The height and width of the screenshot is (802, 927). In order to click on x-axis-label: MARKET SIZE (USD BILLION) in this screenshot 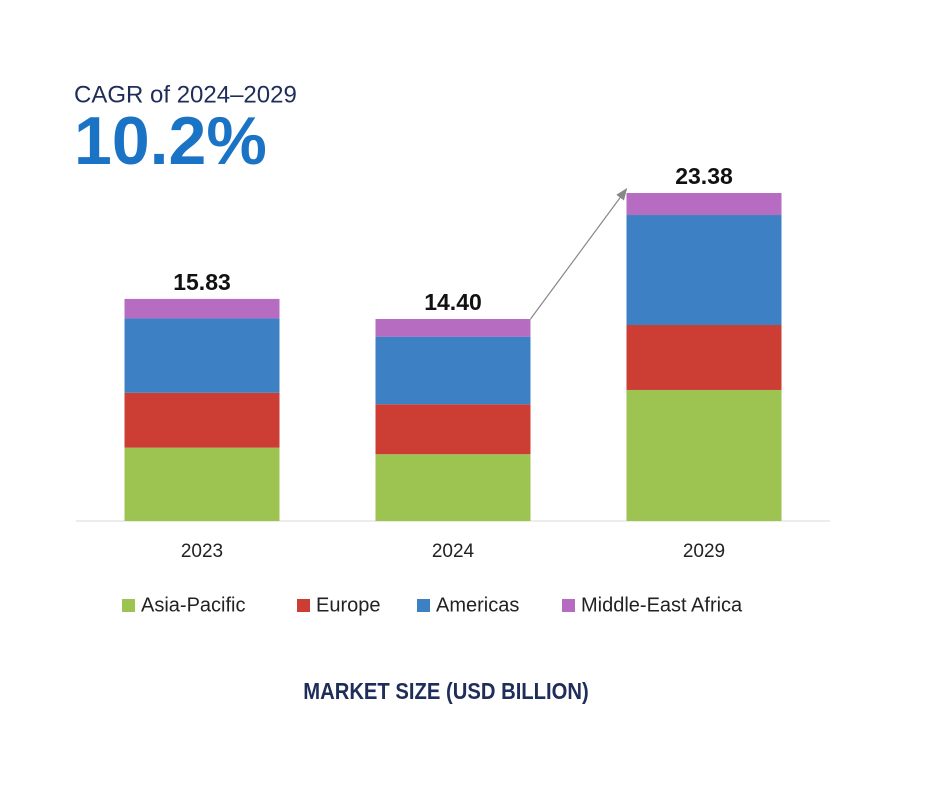, I will do `click(445, 691)`.